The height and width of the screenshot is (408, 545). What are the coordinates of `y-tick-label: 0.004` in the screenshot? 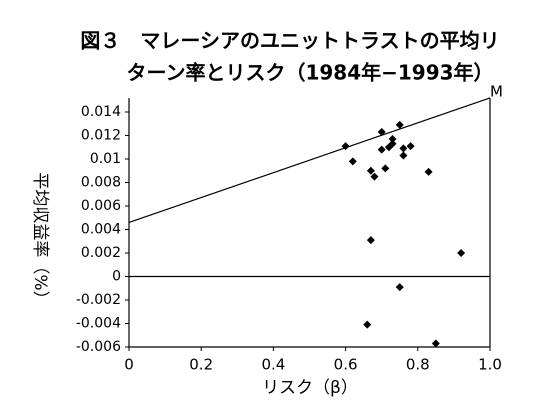 It's located at (101, 230).